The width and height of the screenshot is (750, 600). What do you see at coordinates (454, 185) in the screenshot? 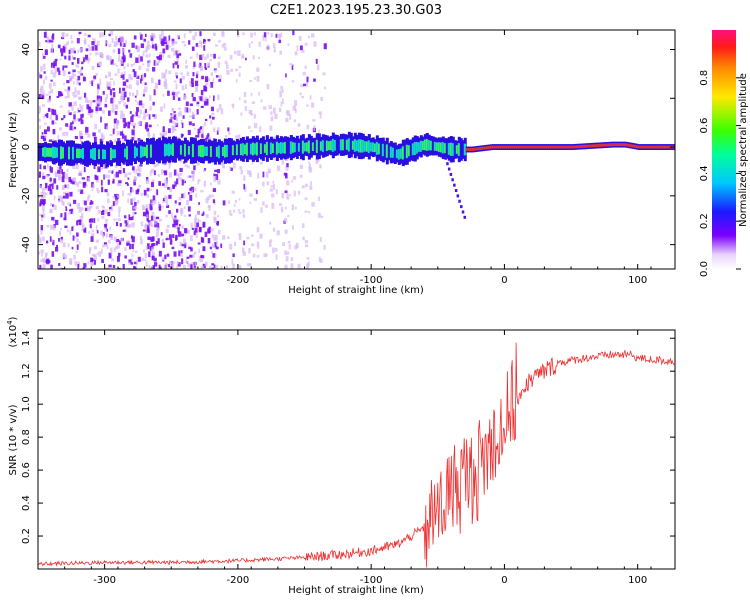
I see `tail-mark` at bounding box center [454, 185].